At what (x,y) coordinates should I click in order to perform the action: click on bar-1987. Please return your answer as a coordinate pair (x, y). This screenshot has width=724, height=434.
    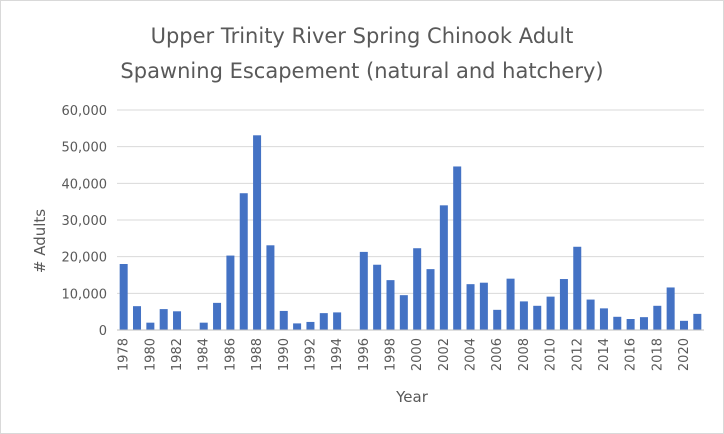
    Looking at the image, I should click on (243, 261).